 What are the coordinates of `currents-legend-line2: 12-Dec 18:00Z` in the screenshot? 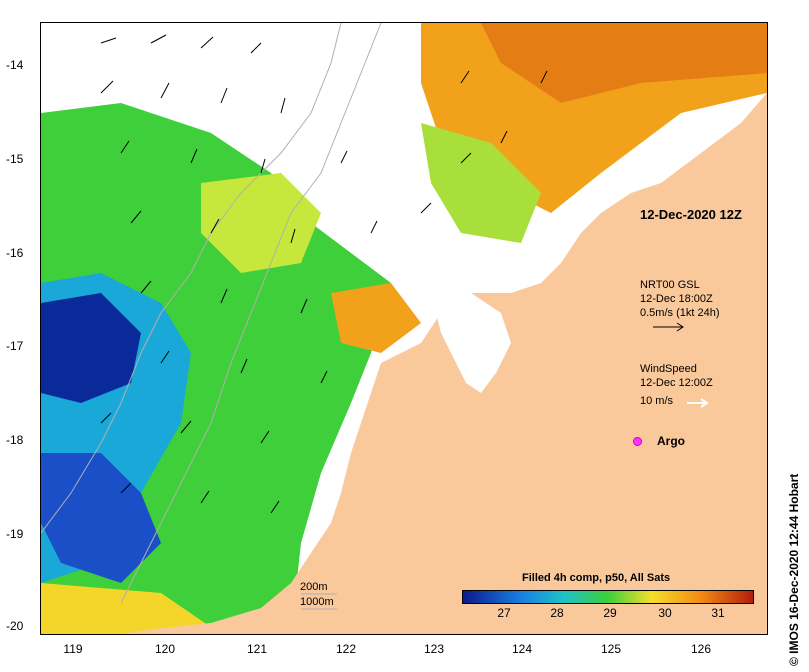 It's located at (676, 299).